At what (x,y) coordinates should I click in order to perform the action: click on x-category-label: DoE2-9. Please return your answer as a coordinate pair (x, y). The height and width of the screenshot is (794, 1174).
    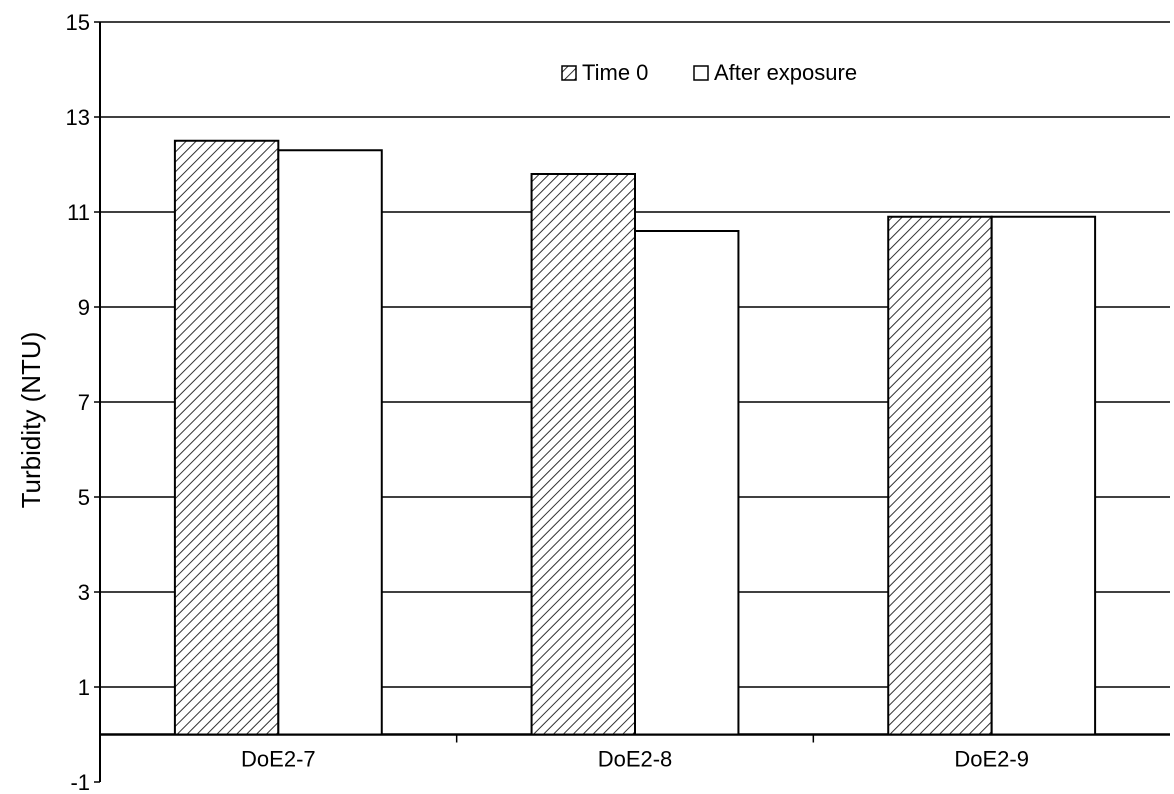
    Looking at the image, I should click on (991, 759).